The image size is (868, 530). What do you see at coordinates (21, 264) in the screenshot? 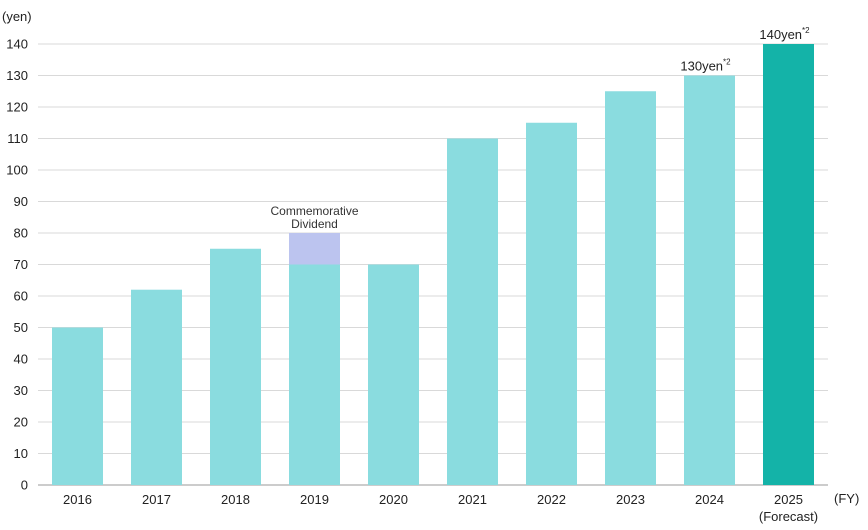
I see `y-tick-label: 70` at bounding box center [21, 264].